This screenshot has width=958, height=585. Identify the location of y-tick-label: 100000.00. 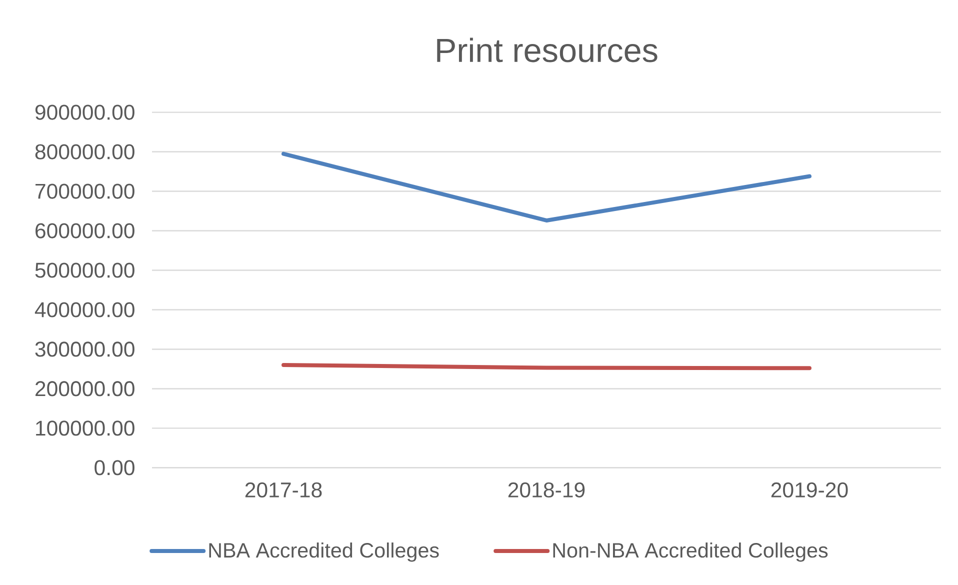
(85, 428).